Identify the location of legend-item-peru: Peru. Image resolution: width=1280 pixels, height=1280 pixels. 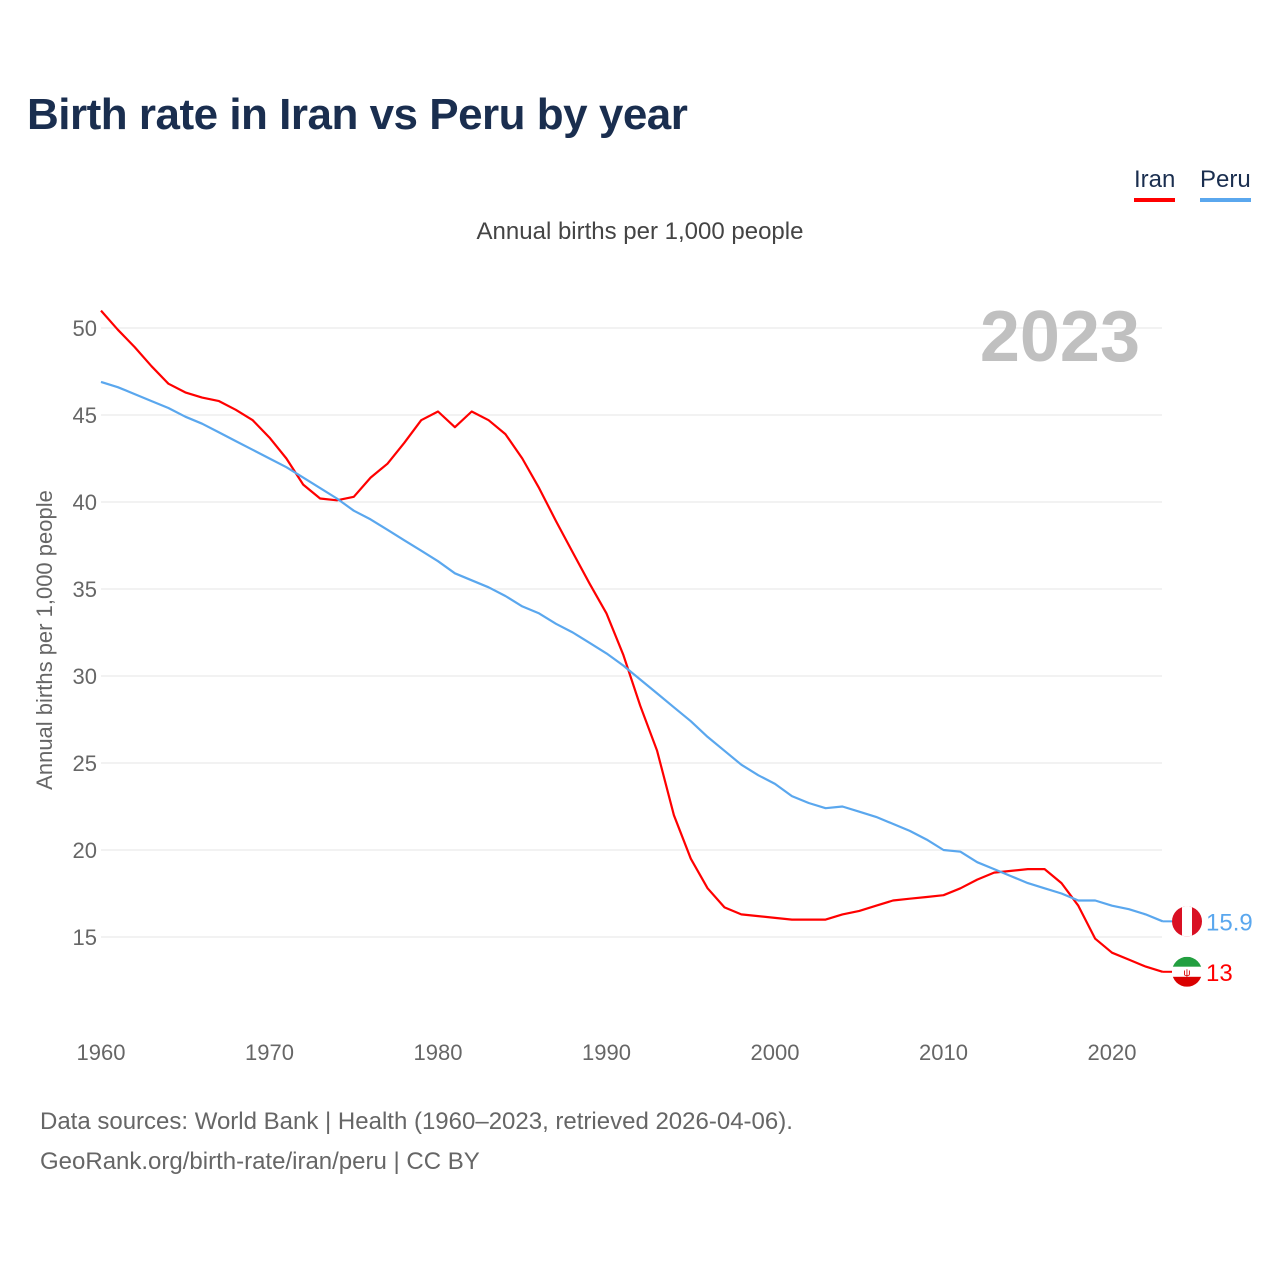
(1225, 184).